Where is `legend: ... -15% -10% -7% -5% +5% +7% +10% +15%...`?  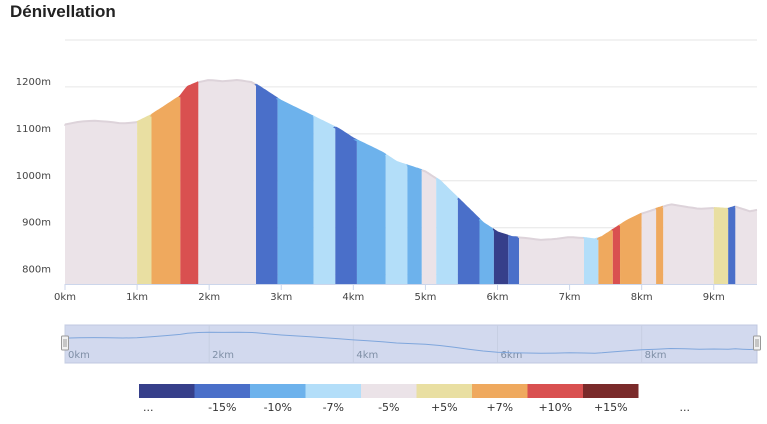
legend: ... -15% -10% -7% -5% +5% +7% +10% +15%... is located at coordinates (414, 399).